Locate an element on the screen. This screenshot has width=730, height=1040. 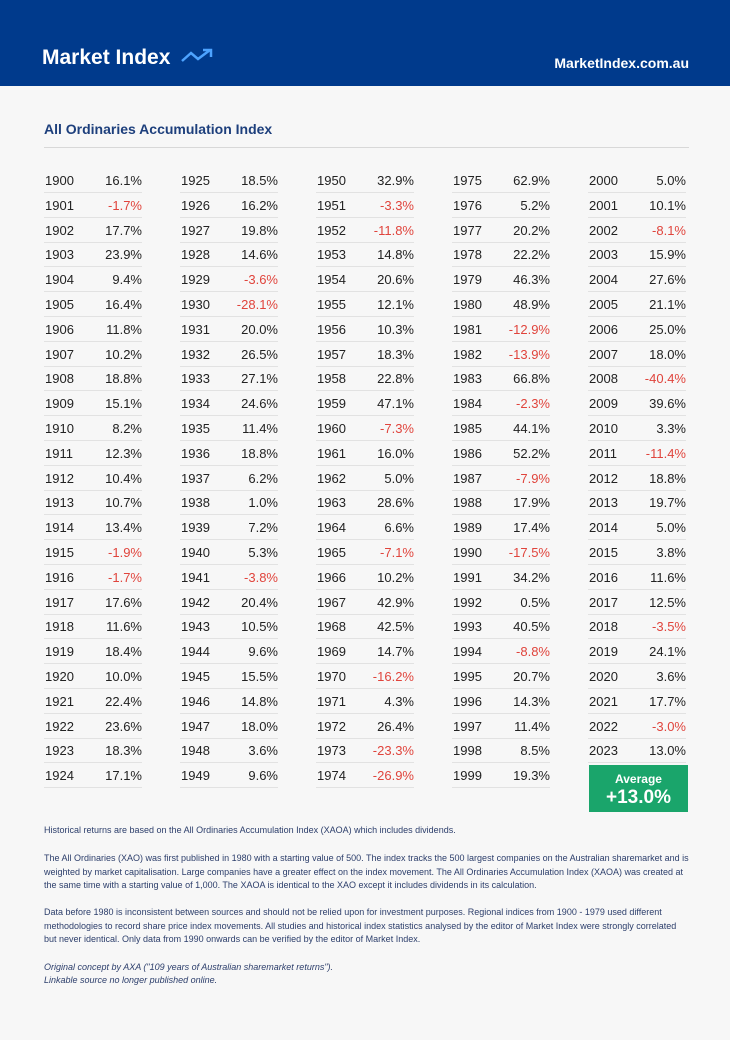
return-value: 39.6% is located at coordinates (667, 404).